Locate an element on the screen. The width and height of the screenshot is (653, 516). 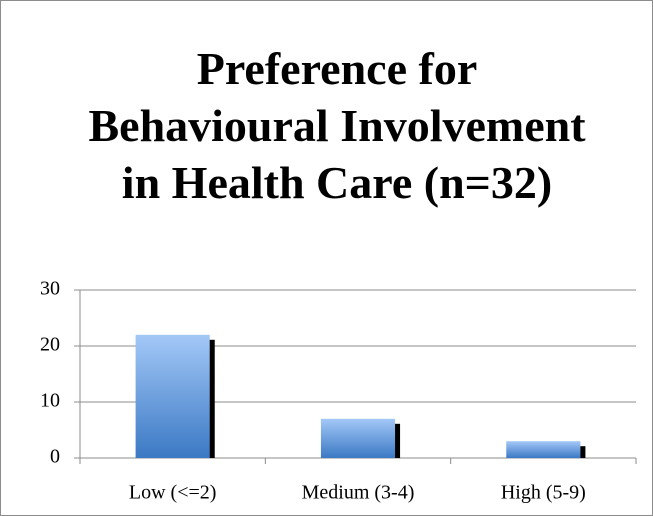
x-tick-label: Medium (3-4) is located at coordinates (358, 493).